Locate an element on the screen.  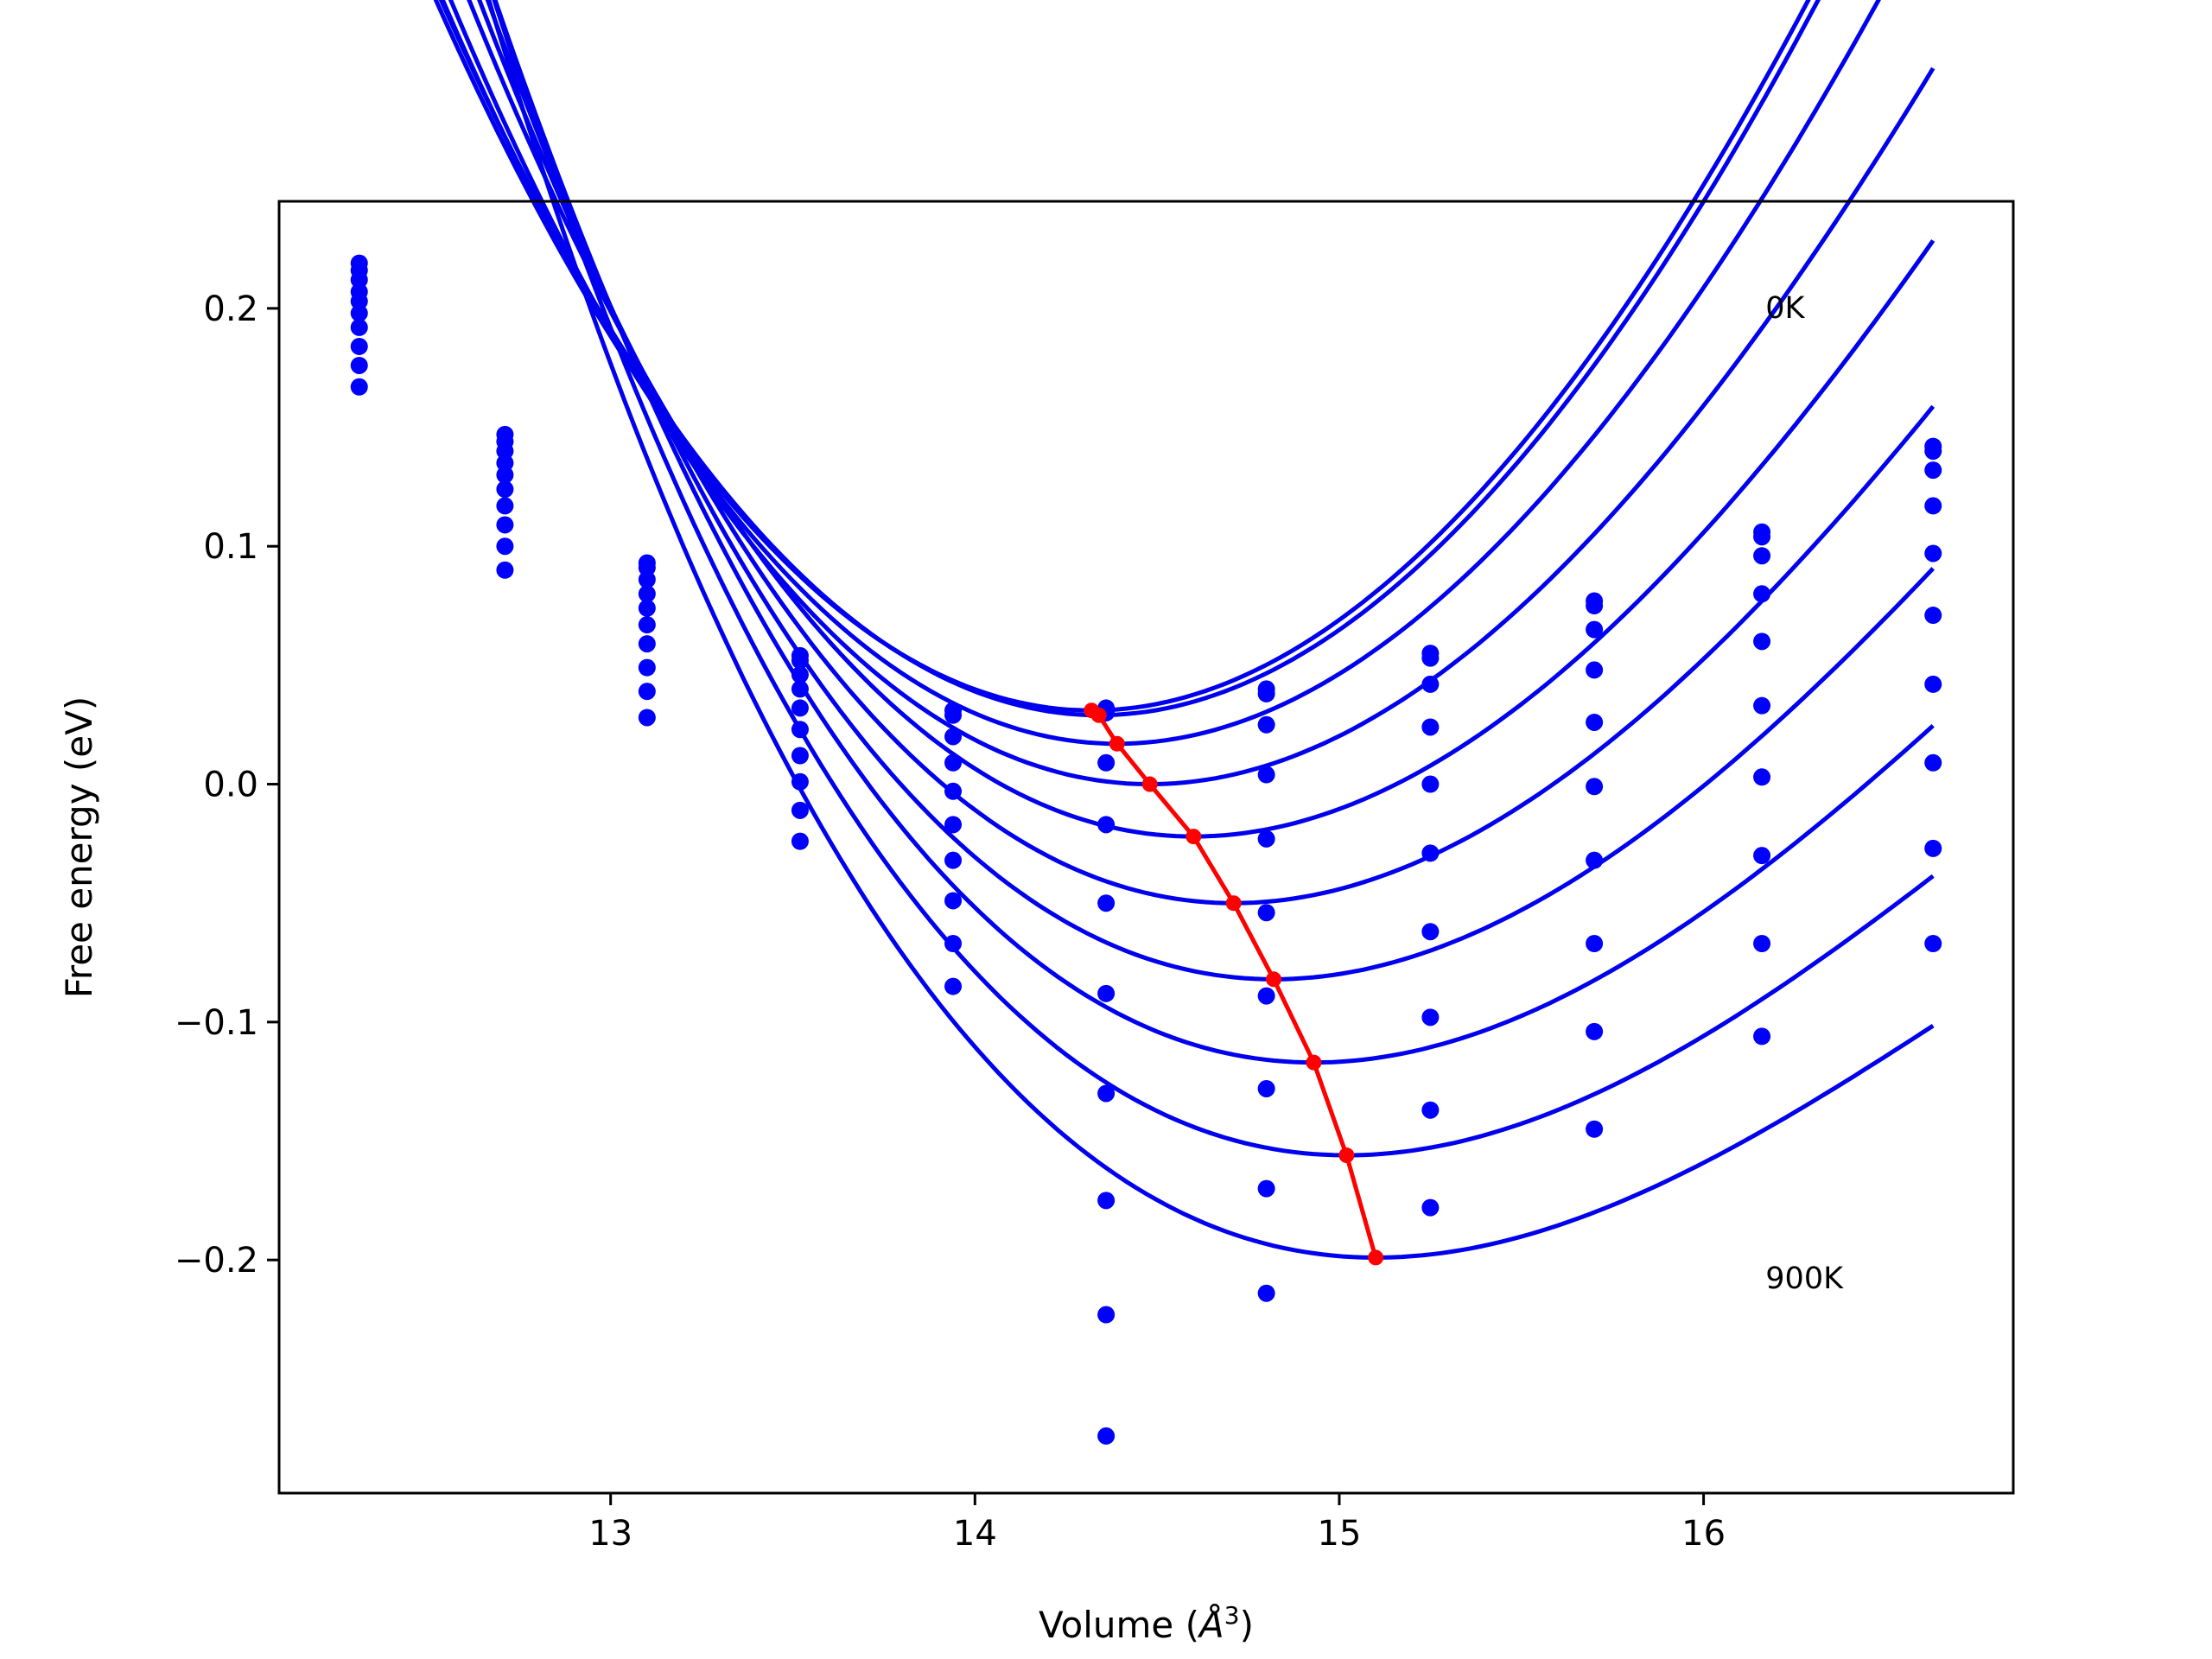
x-tick-label-0: 13 is located at coordinates (610, 1534).